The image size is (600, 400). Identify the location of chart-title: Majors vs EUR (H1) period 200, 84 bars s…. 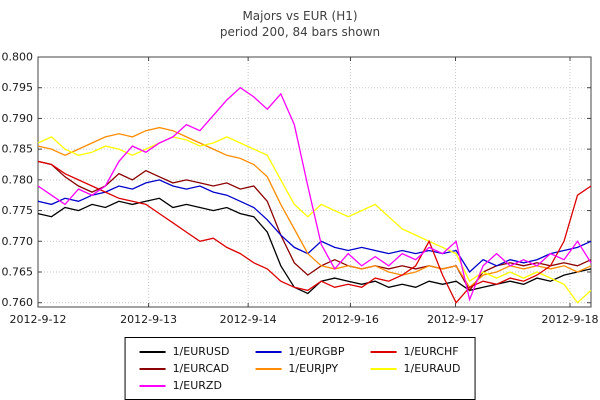
(300, 24).